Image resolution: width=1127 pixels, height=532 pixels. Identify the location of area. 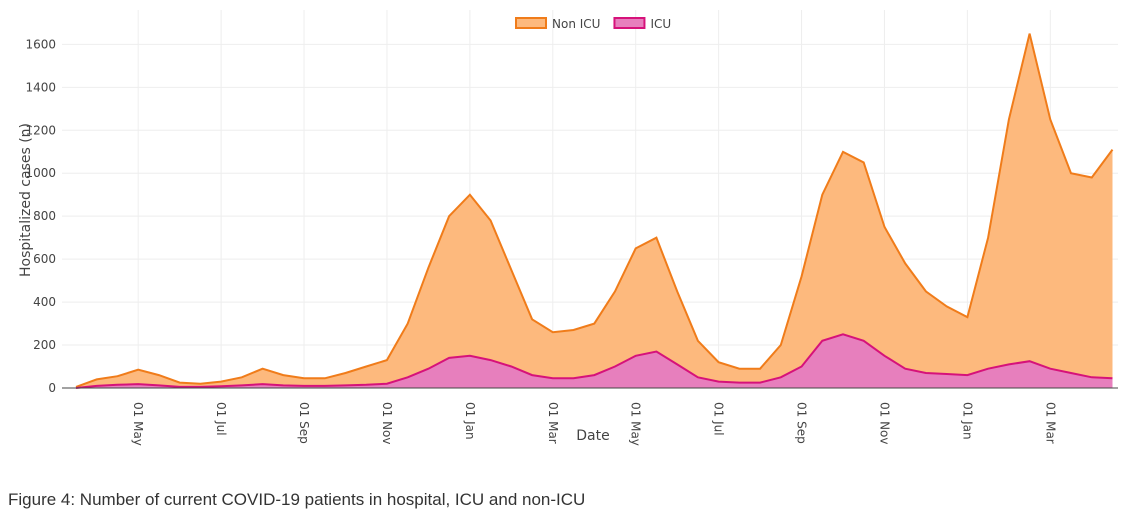
(594, 361).